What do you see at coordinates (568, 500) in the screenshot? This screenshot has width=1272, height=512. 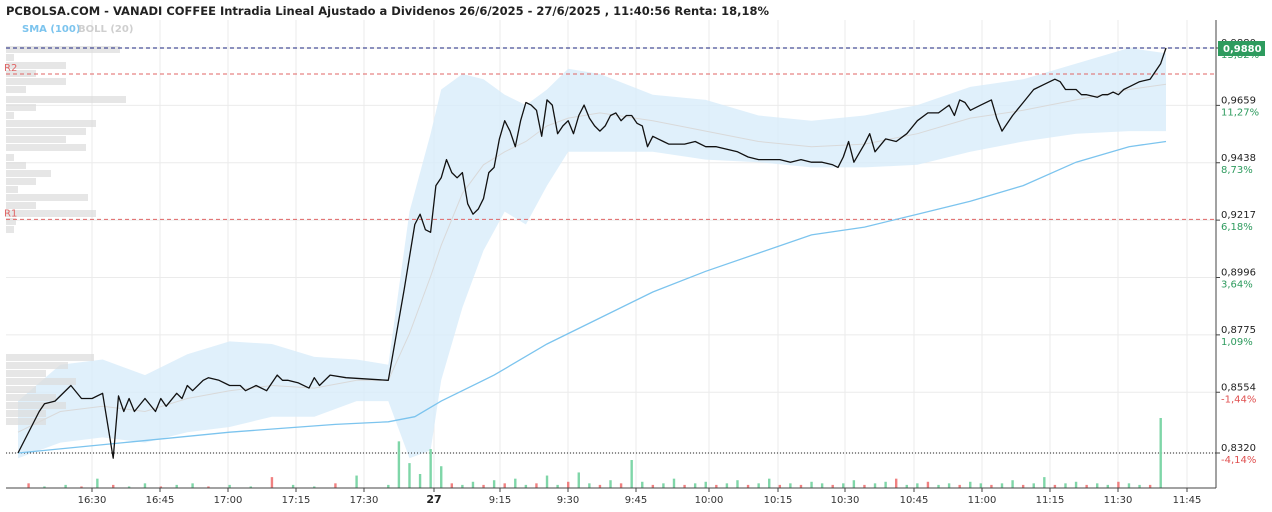 I see `x-tick-label: 9:30` at bounding box center [568, 500].